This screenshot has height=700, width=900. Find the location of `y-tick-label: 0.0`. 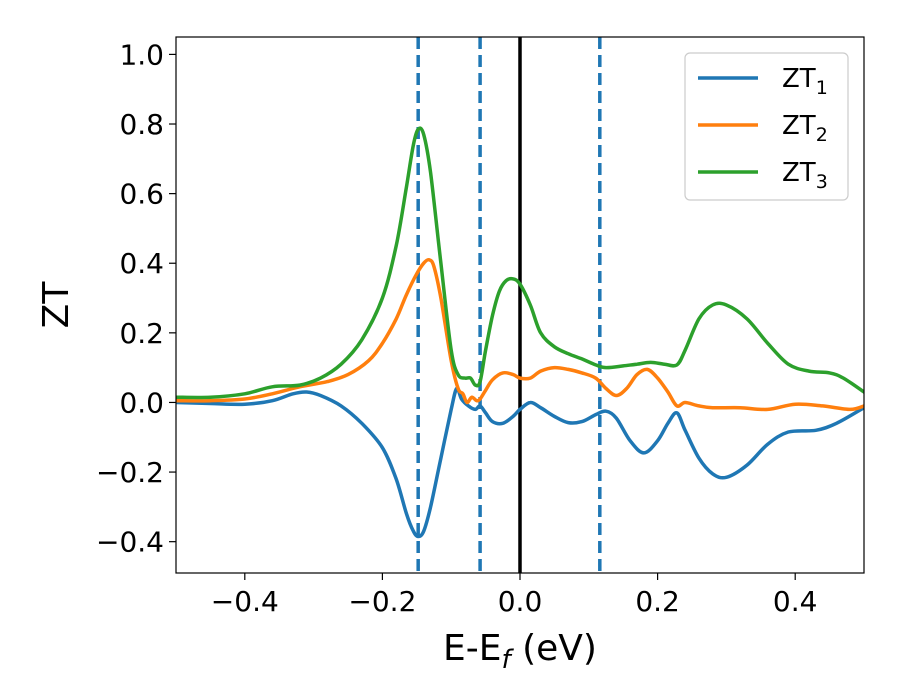

y-tick-label: 0.0 is located at coordinates (141, 402).